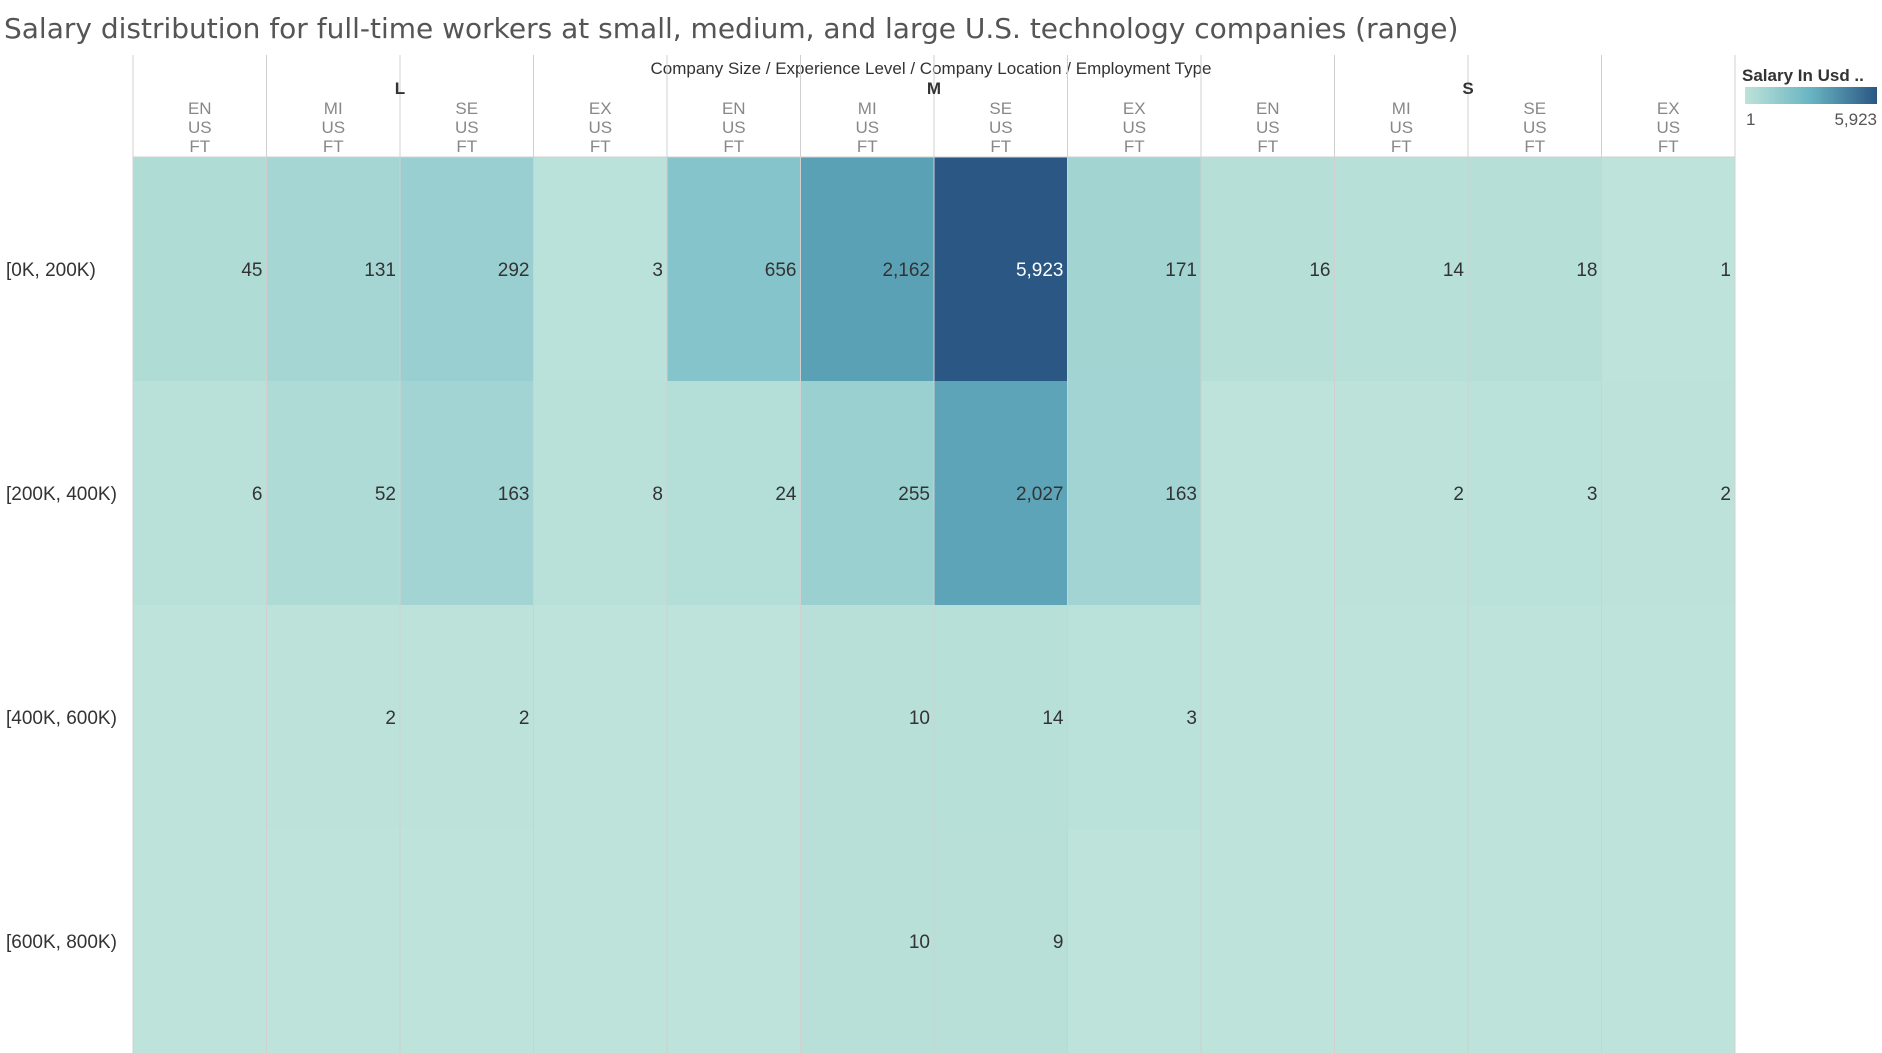 The height and width of the screenshot is (1053, 1882). What do you see at coordinates (1319, 270) in the screenshot?
I see `cell-value-label: 16` at bounding box center [1319, 270].